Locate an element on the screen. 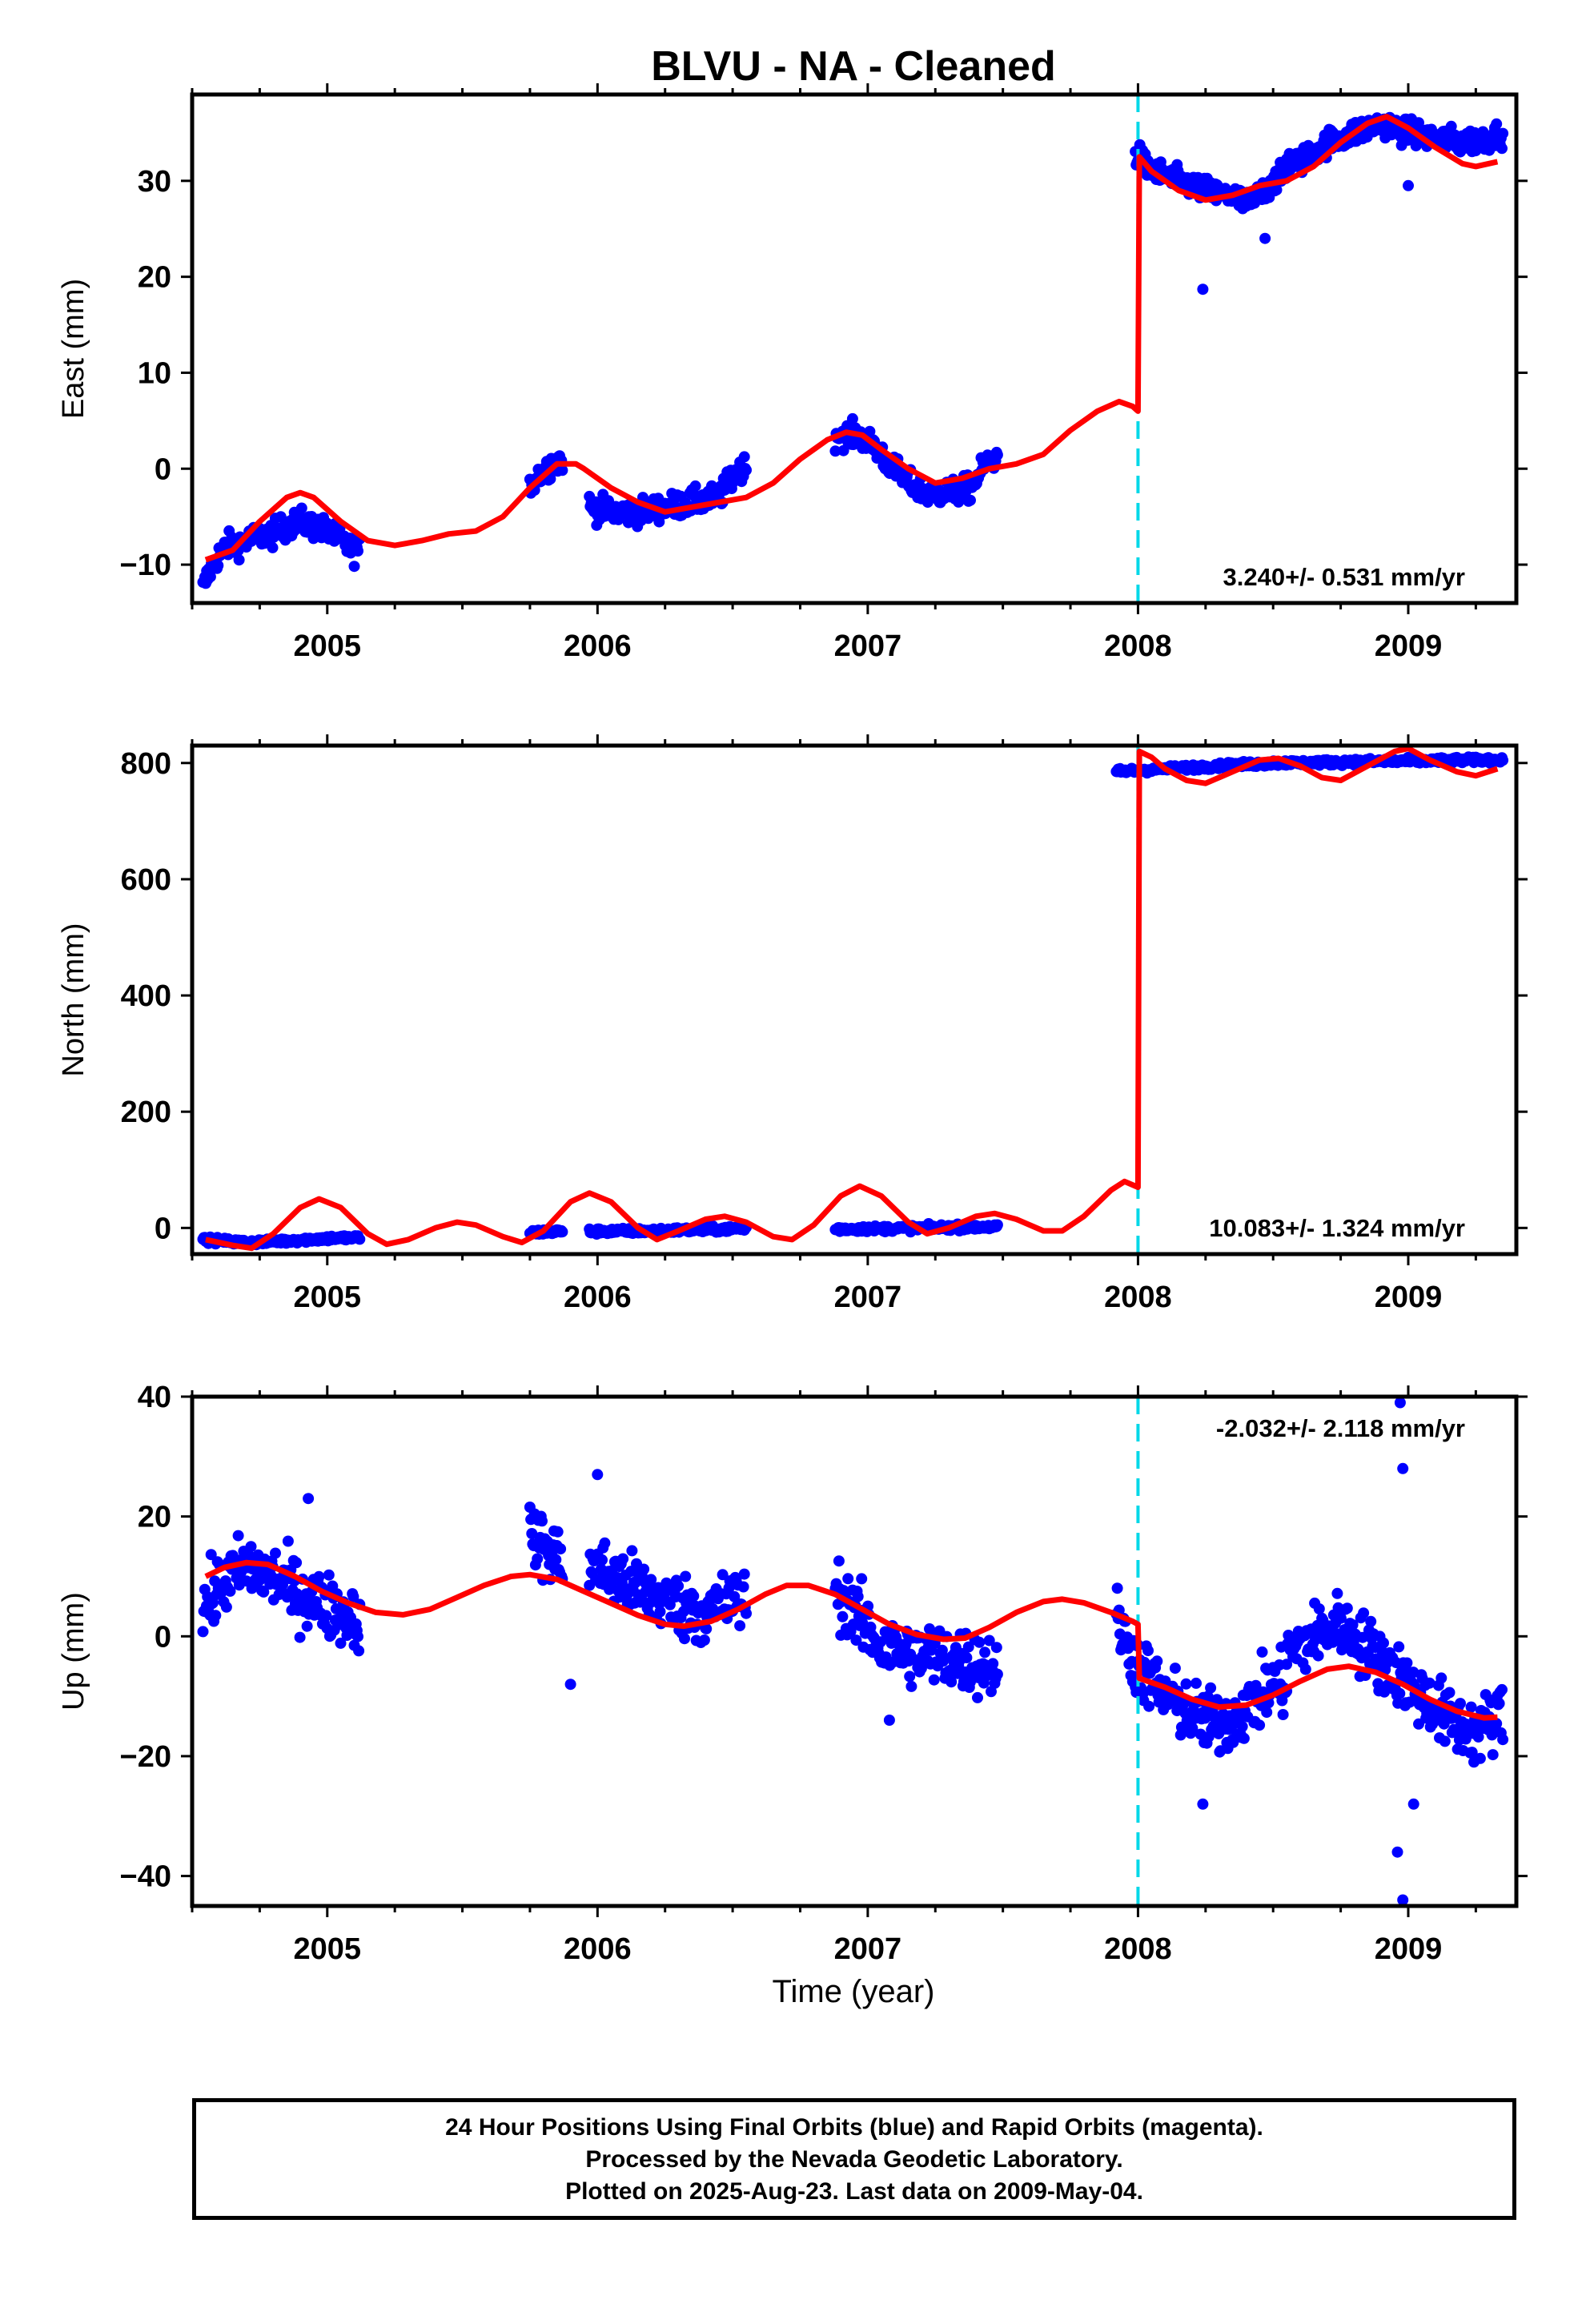 This screenshot has width=1582, height=2324. rate-annotation: 10.083+/- 1.324 mm/yr is located at coordinates (1337, 1228).